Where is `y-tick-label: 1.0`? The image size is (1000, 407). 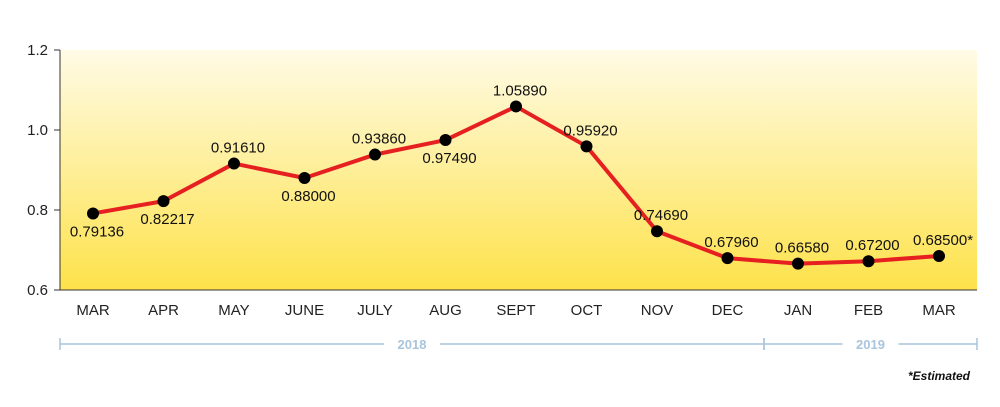
y-tick-label: 1.0 is located at coordinates (37, 130).